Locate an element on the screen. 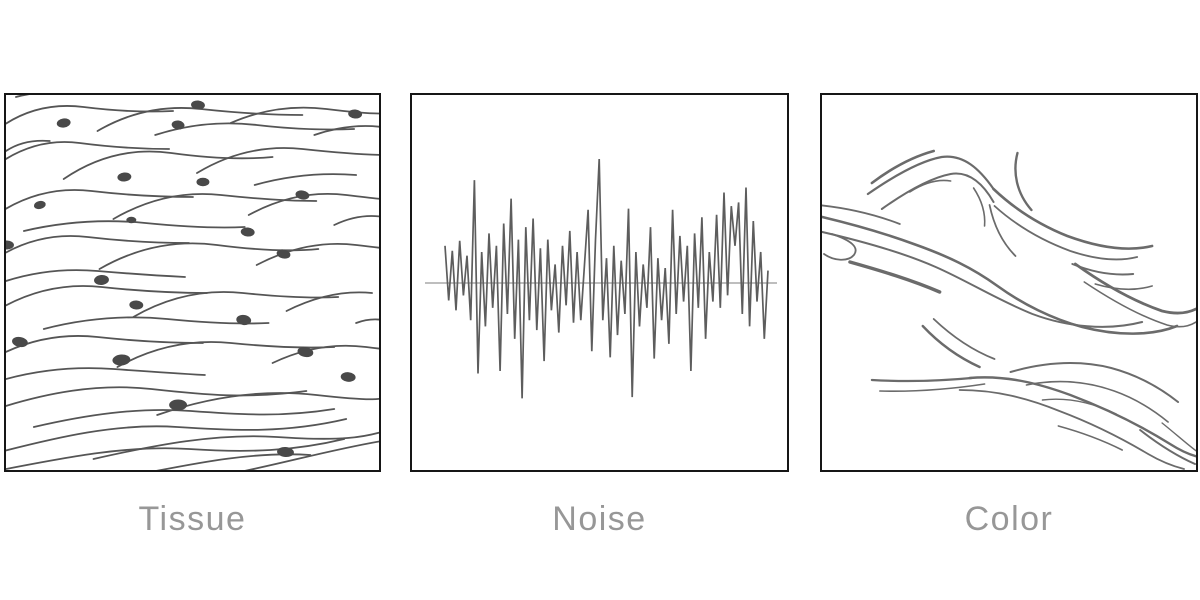  noise-signal-drawing is located at coordinates (601, 278).